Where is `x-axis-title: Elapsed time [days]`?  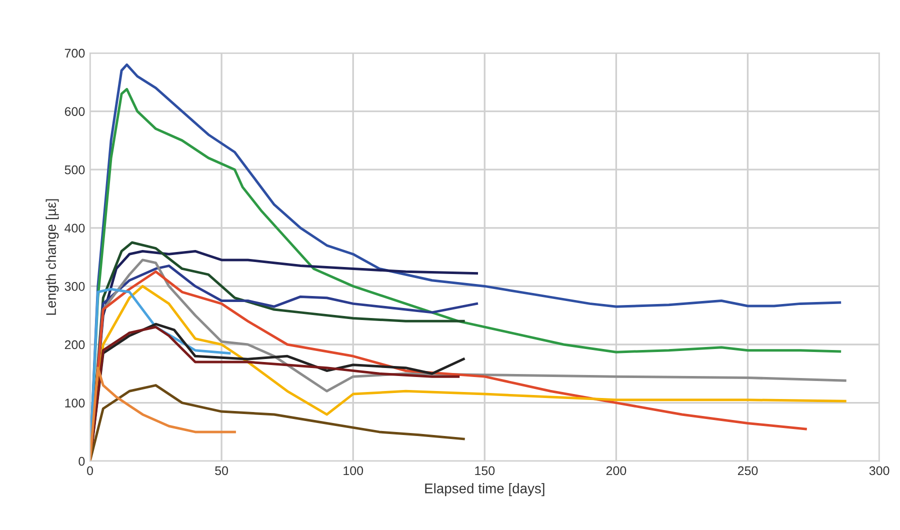
x-axis-title: Elapsed time [days] is located at coordinates (484, 489).